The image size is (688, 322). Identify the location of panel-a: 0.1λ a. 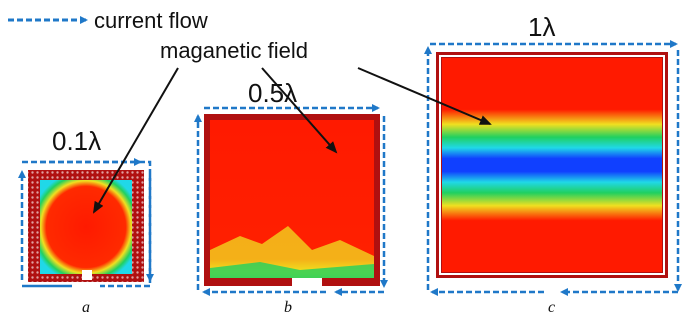
(86, 221).